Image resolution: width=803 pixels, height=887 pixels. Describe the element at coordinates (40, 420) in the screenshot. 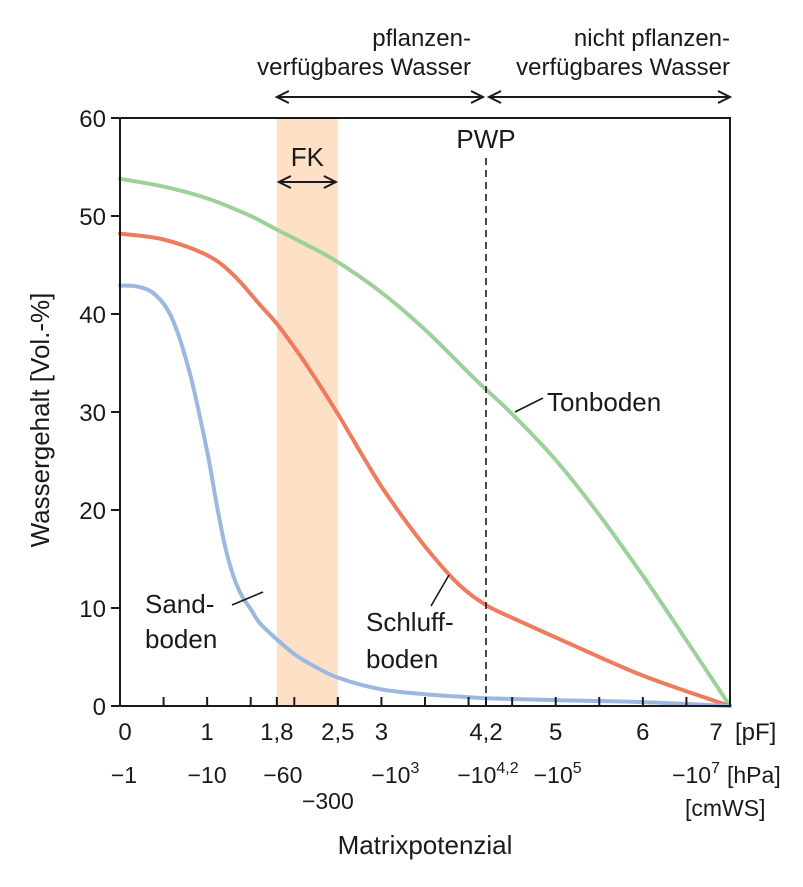

I see `y-axis-label: Wassergehalt [Vol.-%]` at that location.